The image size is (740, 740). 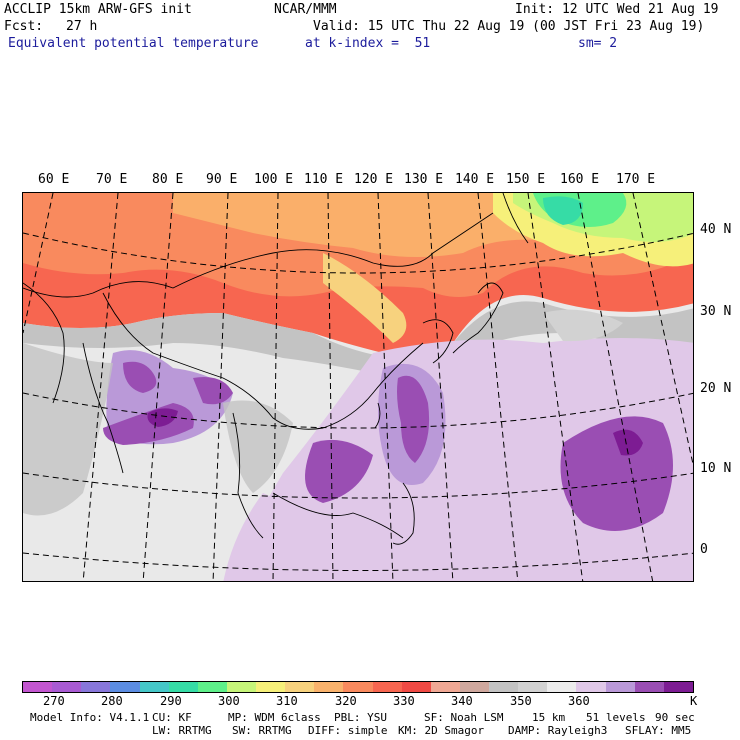 I want to click on footer-resolution: 15 km, so click(x=549, y=717).